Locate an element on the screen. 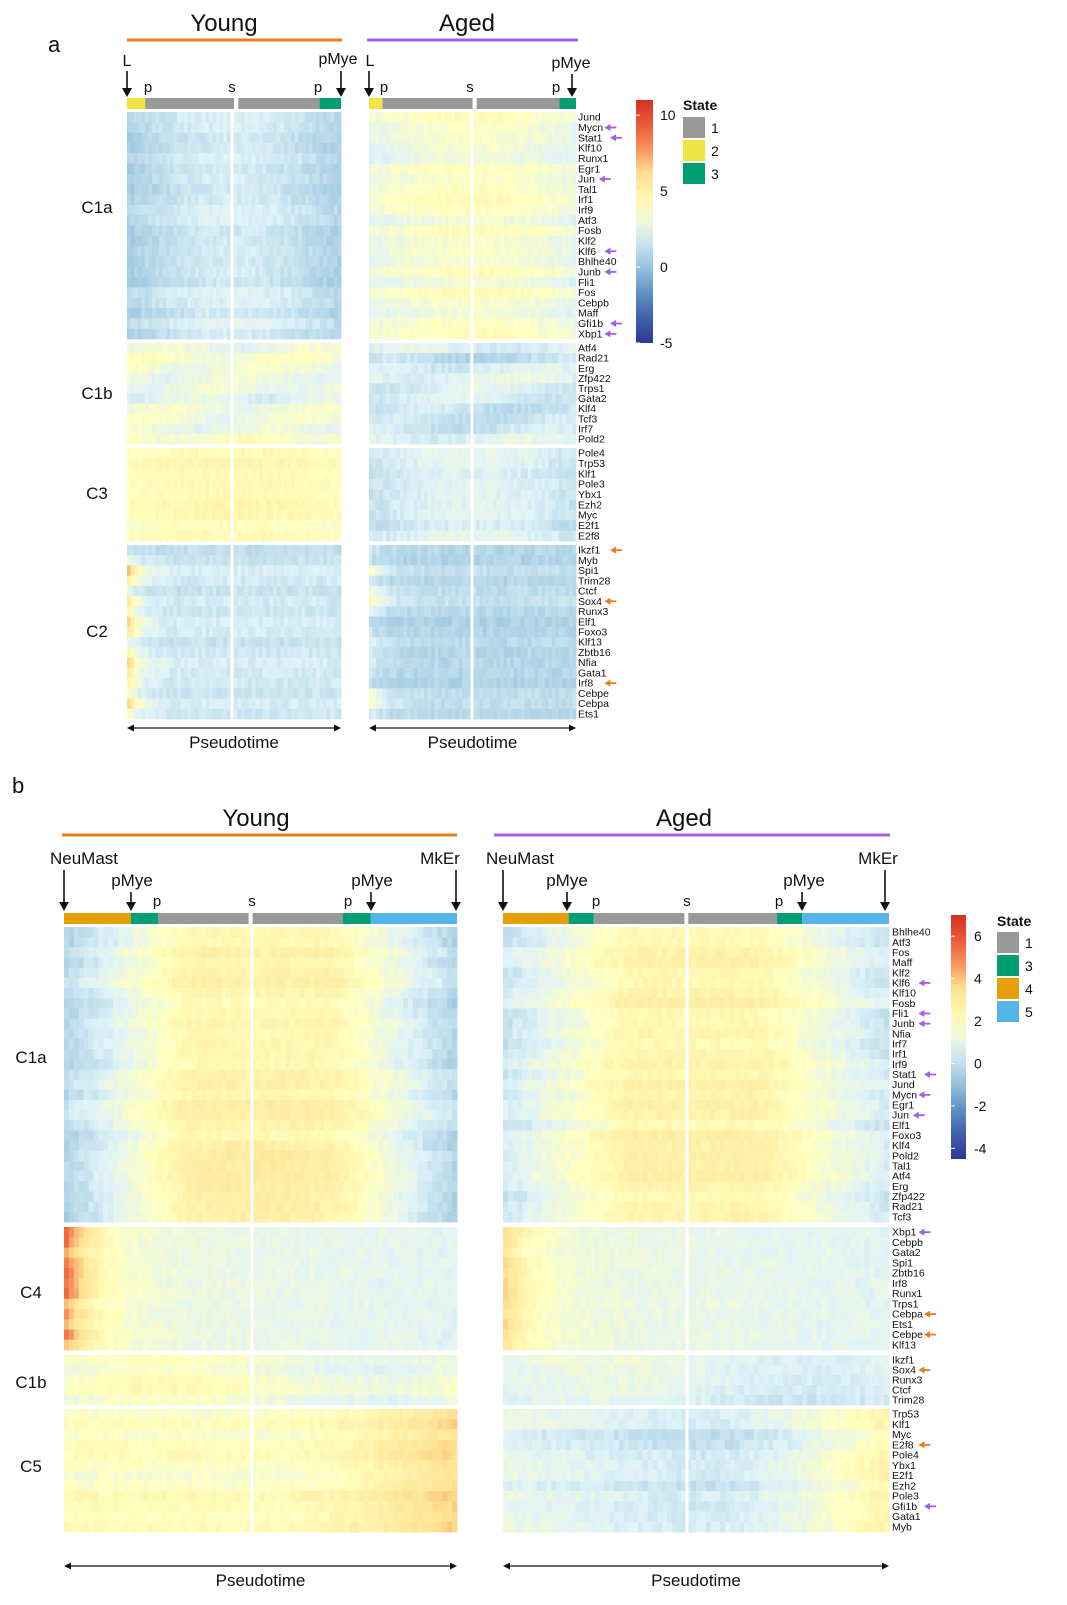 The width and height of the screenshot is (1067, 1605). panel-a-gene-Pold2: Pold2 is located at coordinates (591, 439).